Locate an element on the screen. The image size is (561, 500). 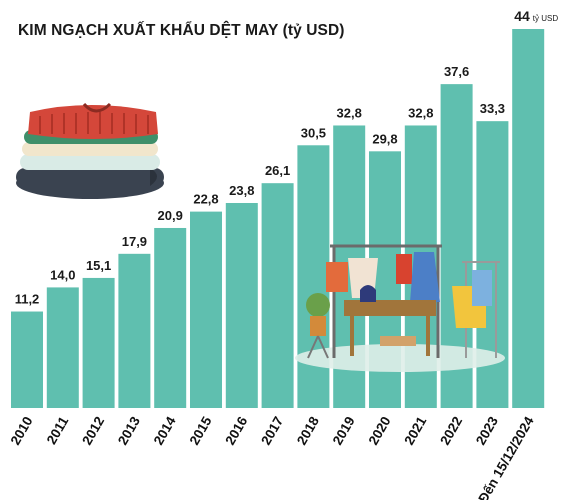
value-label-2015: 22,8 is located at coordinates (205, 199).